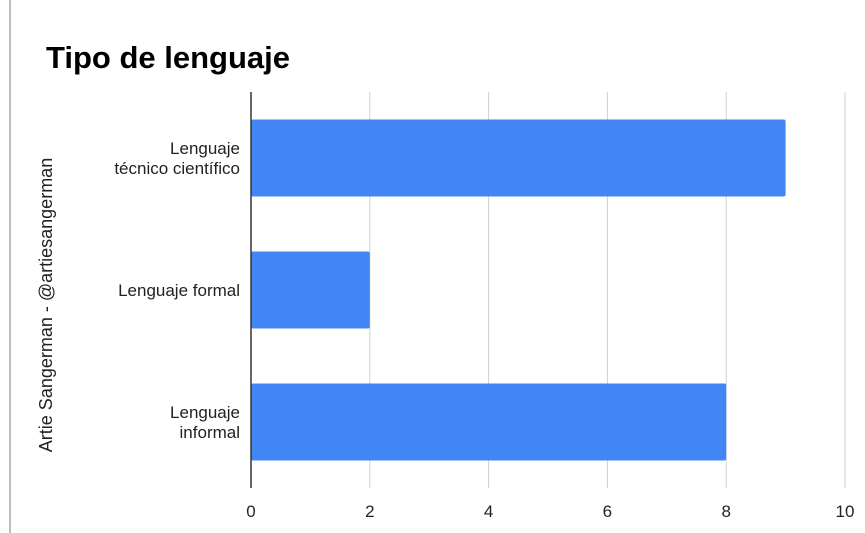 Image resolution: width=865 pixels, height=533 pixels. Describe the element at coordinates (550, 511) in the screenshot. I see `x-tick-labels: 0 2 4 6 8 10` at that location.